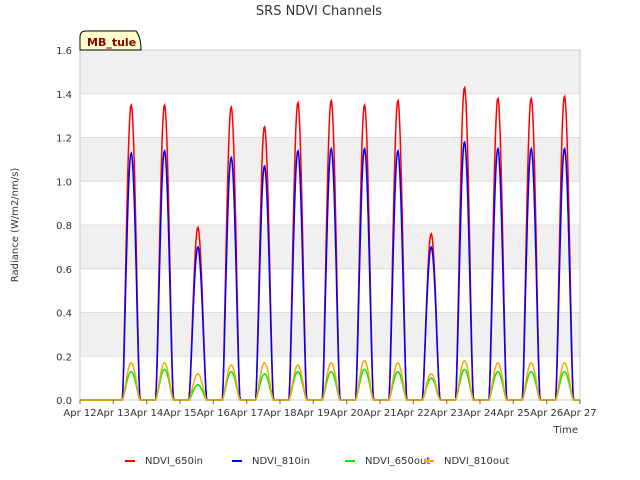  I want to click on y-axis-label: Radiance (W/m2/nm/s), so click(15, 225).